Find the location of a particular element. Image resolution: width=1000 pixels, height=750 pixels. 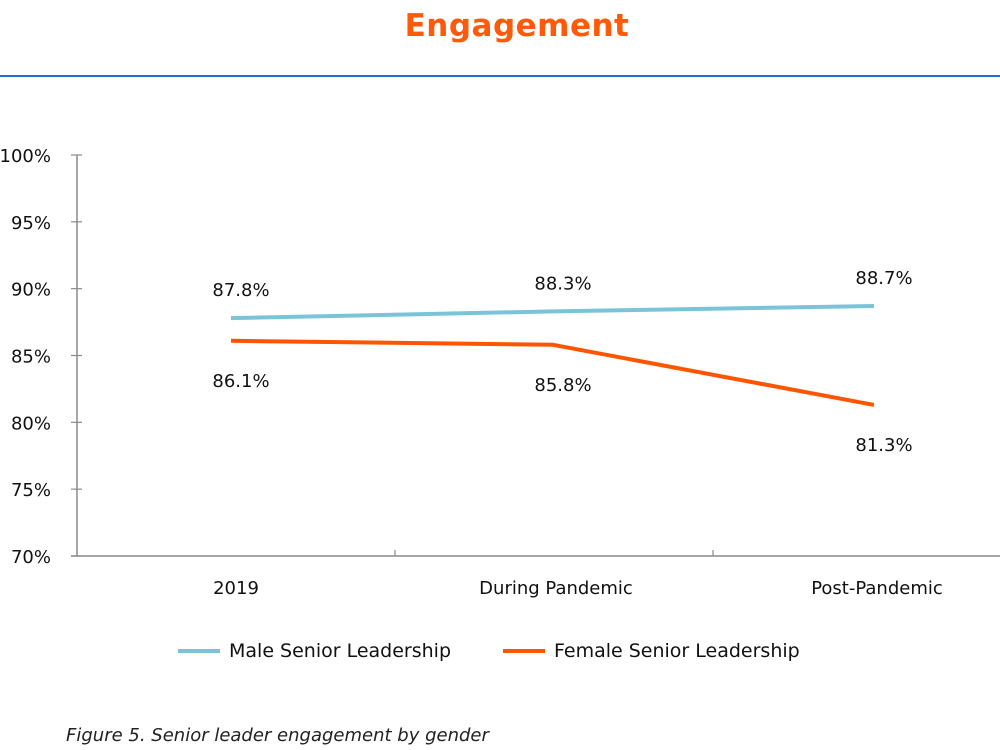

data-label-female: 85.8% is located at coordinates (562, 385).